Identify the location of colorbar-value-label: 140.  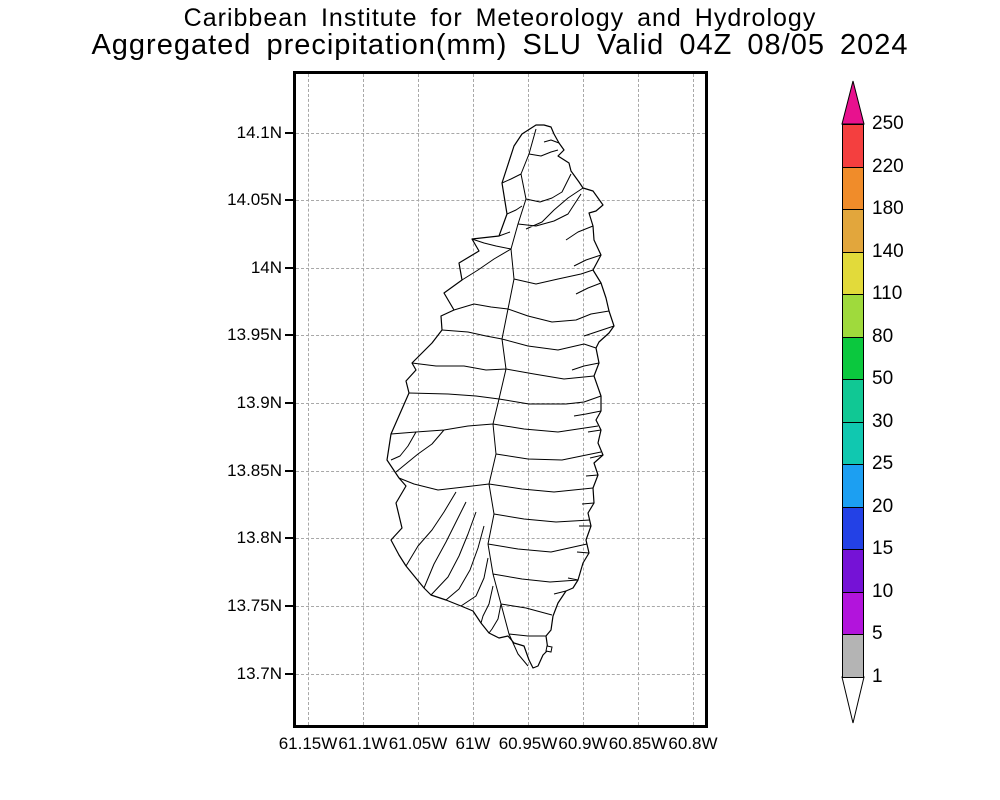
(888, 251).